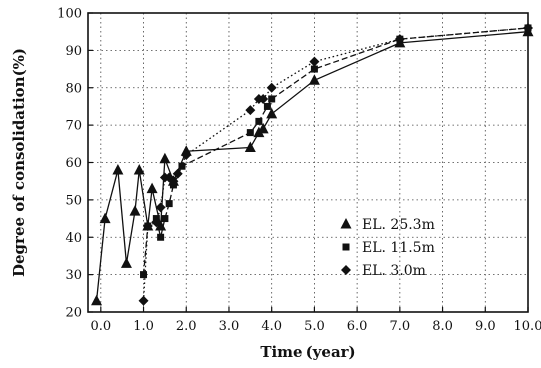 This screenshot has height=368, width=541. Describe the element at coordinates (307, 352) in the screenshot. I see `x-axis-label: Time (year)` at that location.